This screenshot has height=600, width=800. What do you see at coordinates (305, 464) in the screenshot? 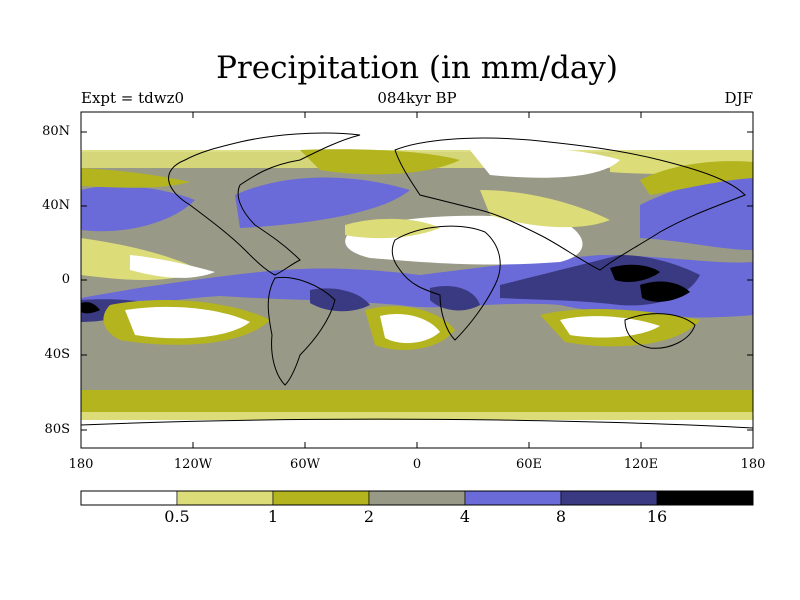
I see `lon-label-60w: 60W` at bounding box center [305, 464].